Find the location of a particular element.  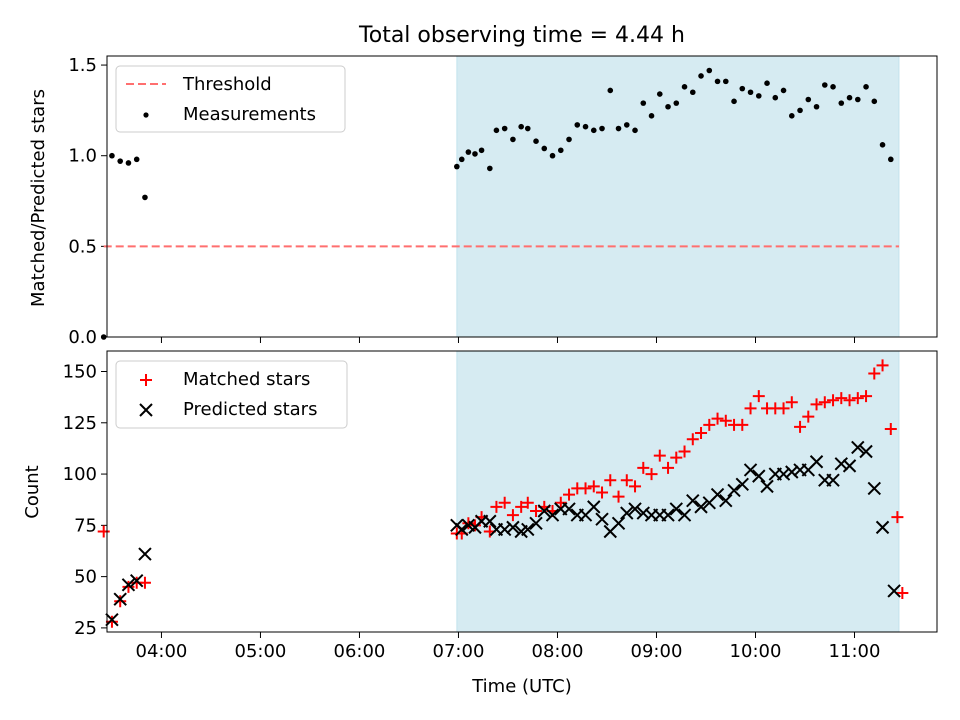

bottom-y-tick-label: 25 is located at coordinates (85, 628).